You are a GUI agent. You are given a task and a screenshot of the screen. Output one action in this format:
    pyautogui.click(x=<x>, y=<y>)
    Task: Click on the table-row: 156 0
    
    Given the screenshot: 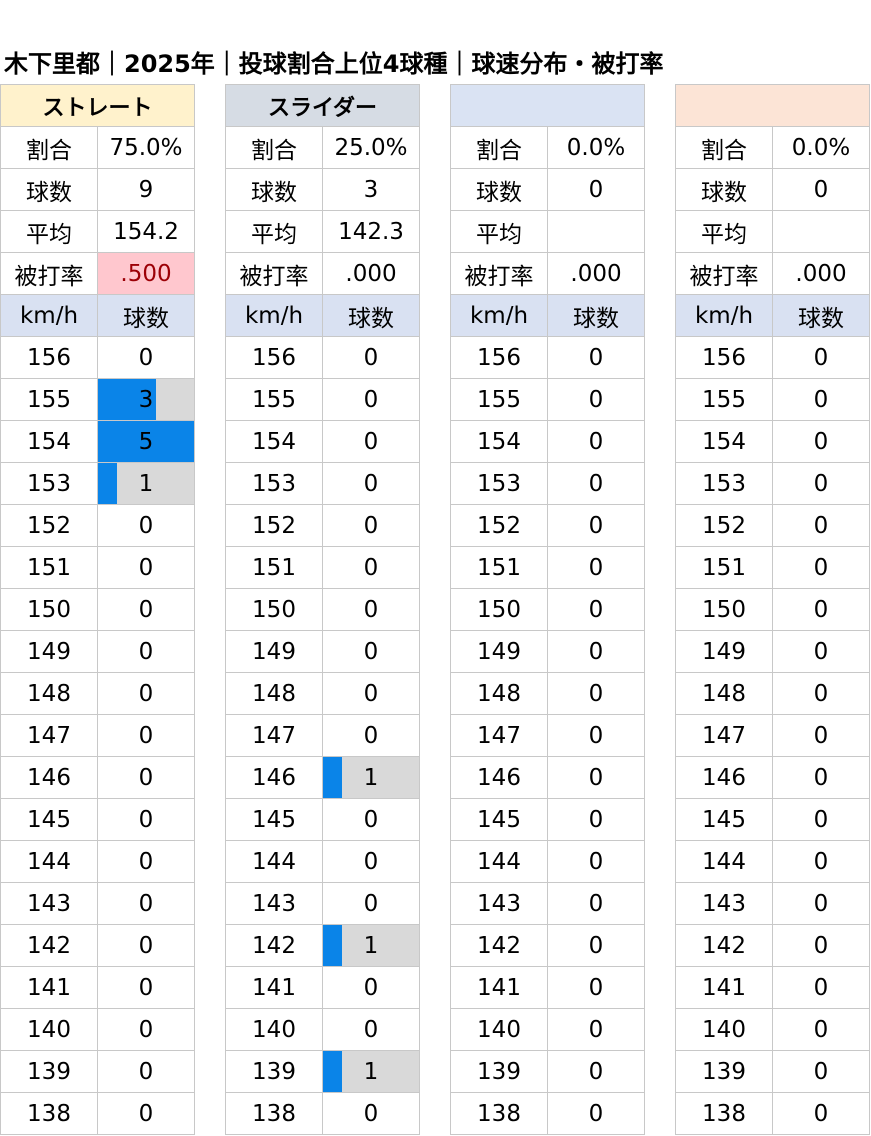 What is the action you would take?
    pyautogui.click(x=772, y=357)
    